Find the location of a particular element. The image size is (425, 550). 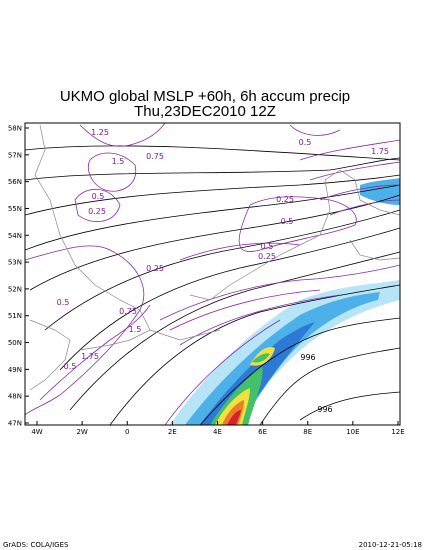

lon-label: 0 is located at coordinates (127, 432).